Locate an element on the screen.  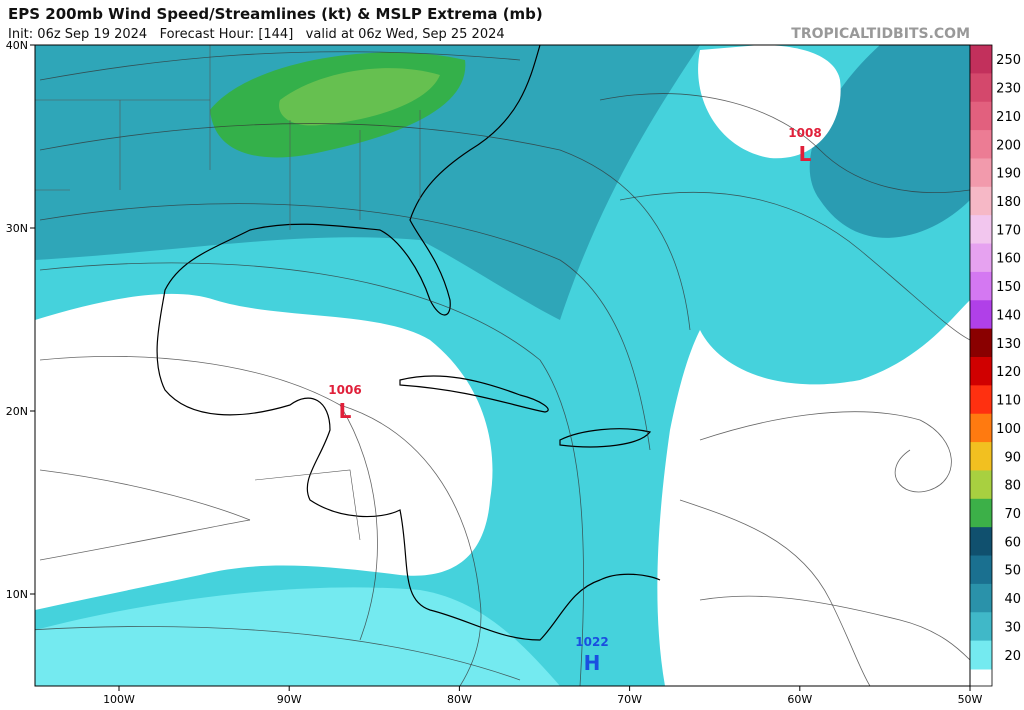
pressure-value: 1006 is located at coordinates (344, 390).